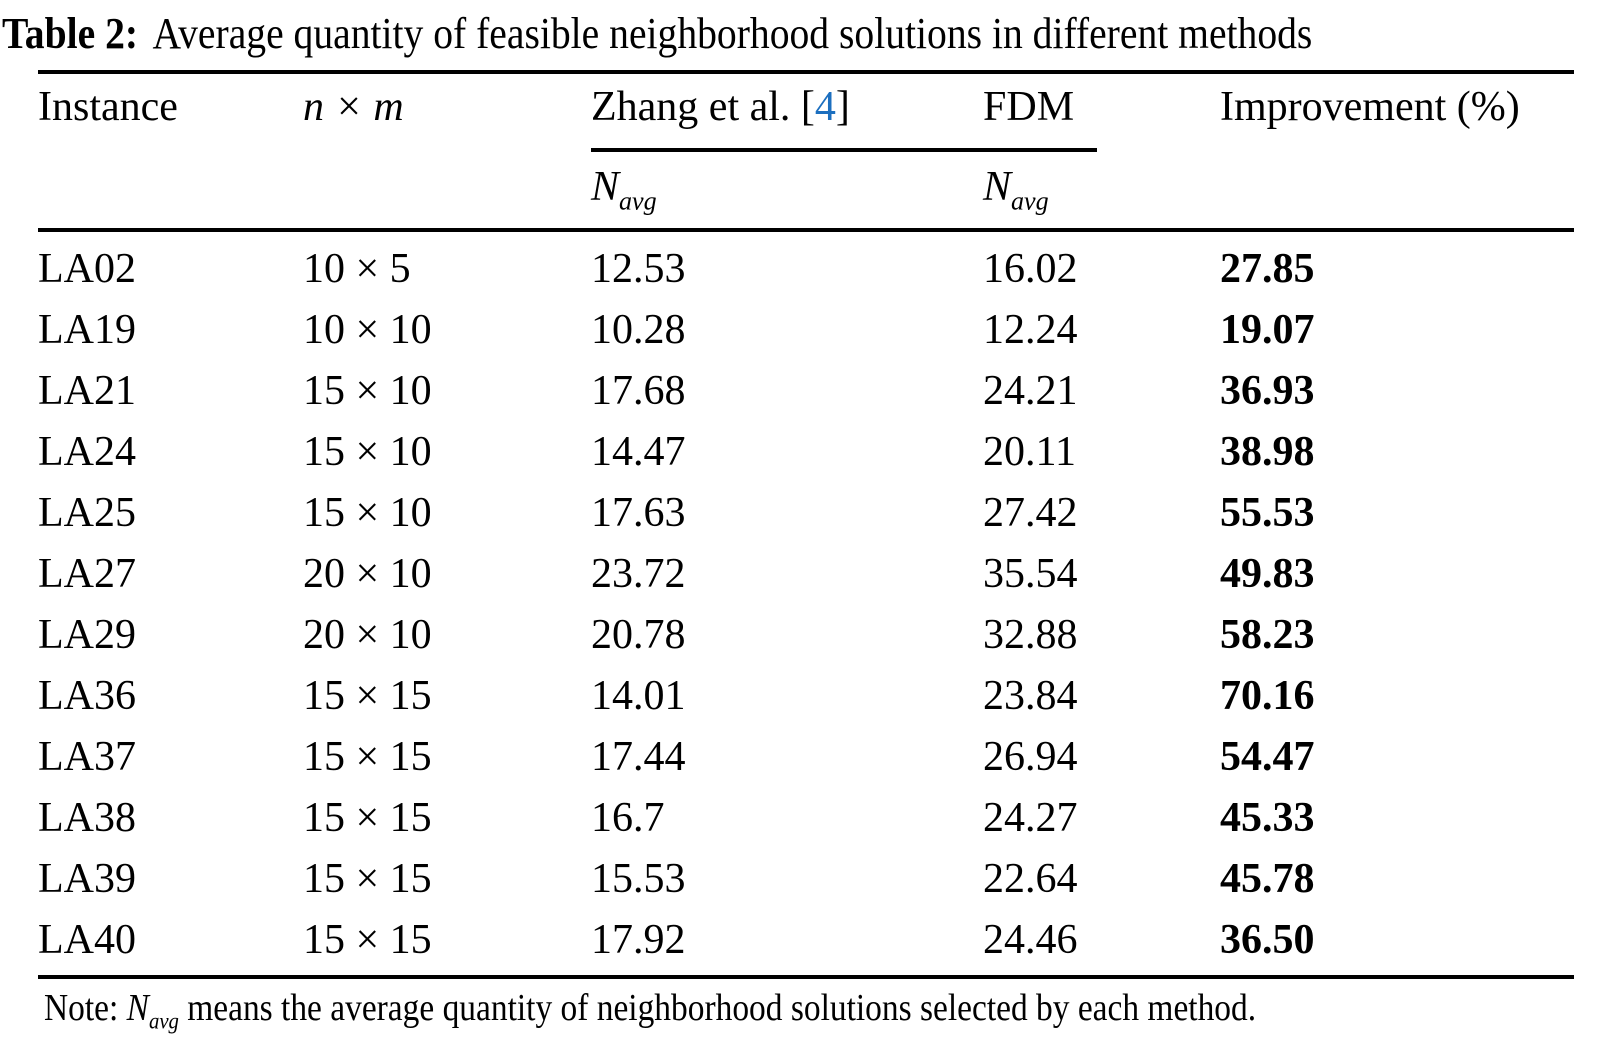  Describe the element at coordinates (806, 878) in the screenshot. I see `table-row: LA39 15 × 15 15.53 22.64 45.78` at that location.